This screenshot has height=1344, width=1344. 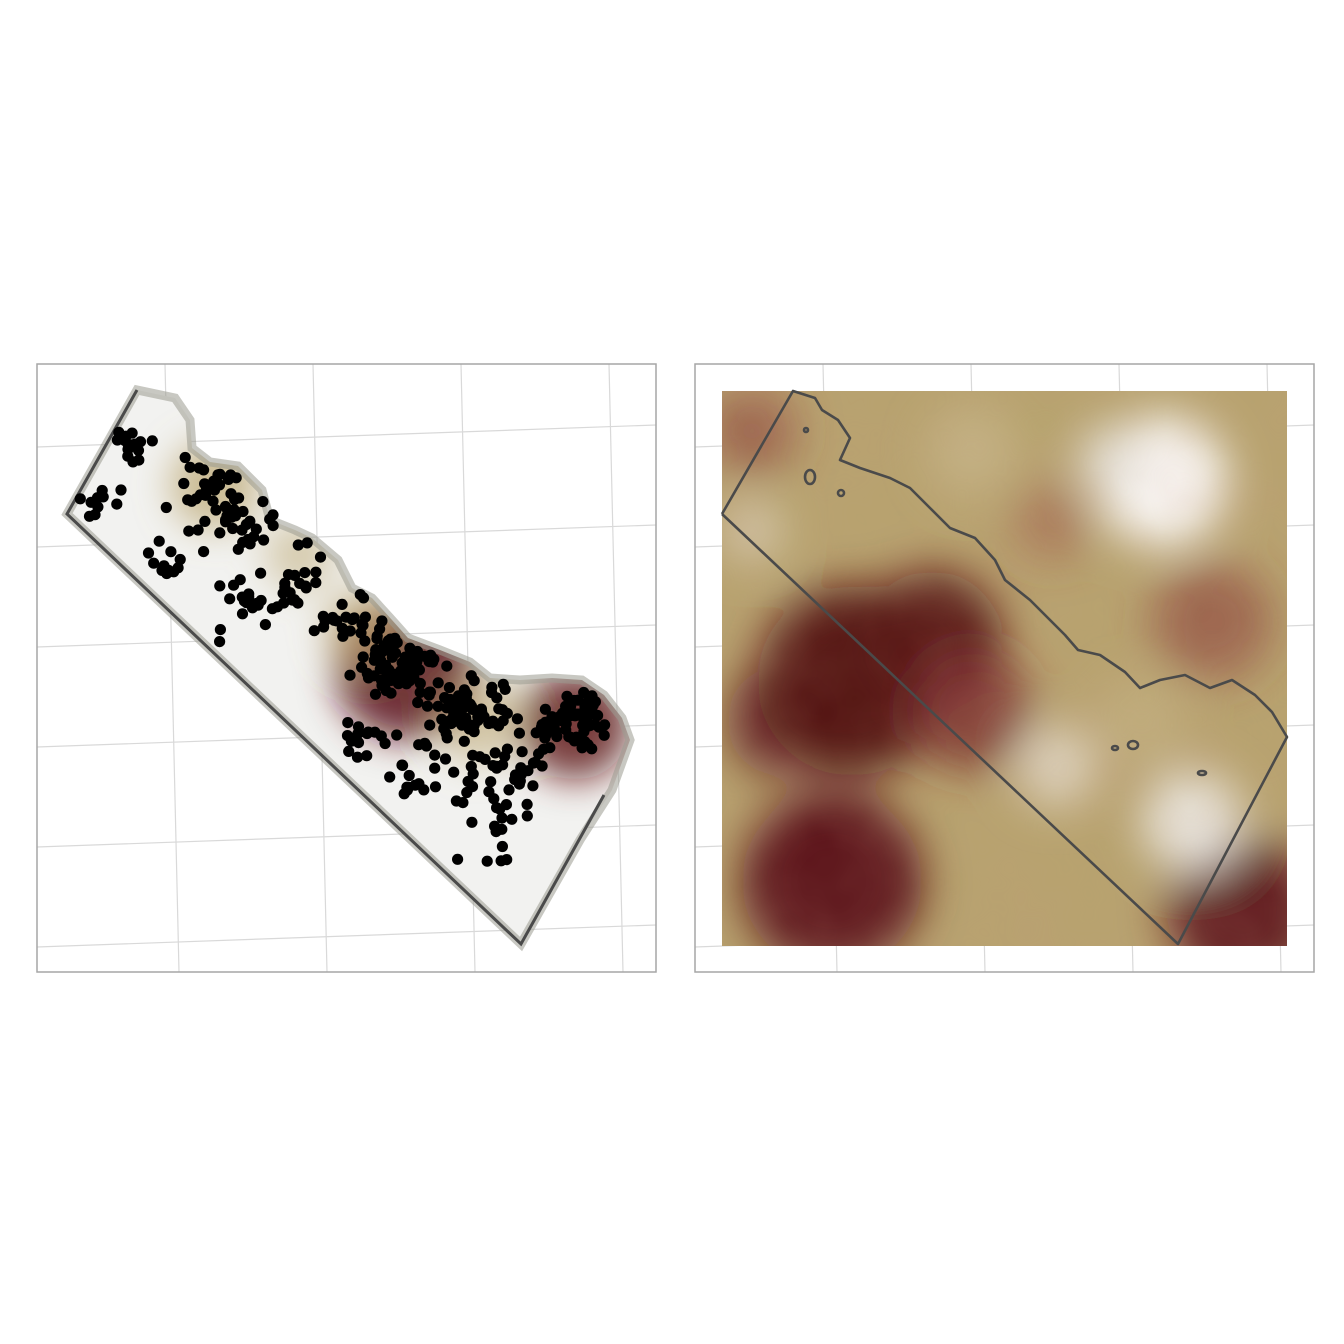 What do you see at coordinates (616, 668) in the screenshot?
I see `meridian-line` at bounding box center [616, 668].